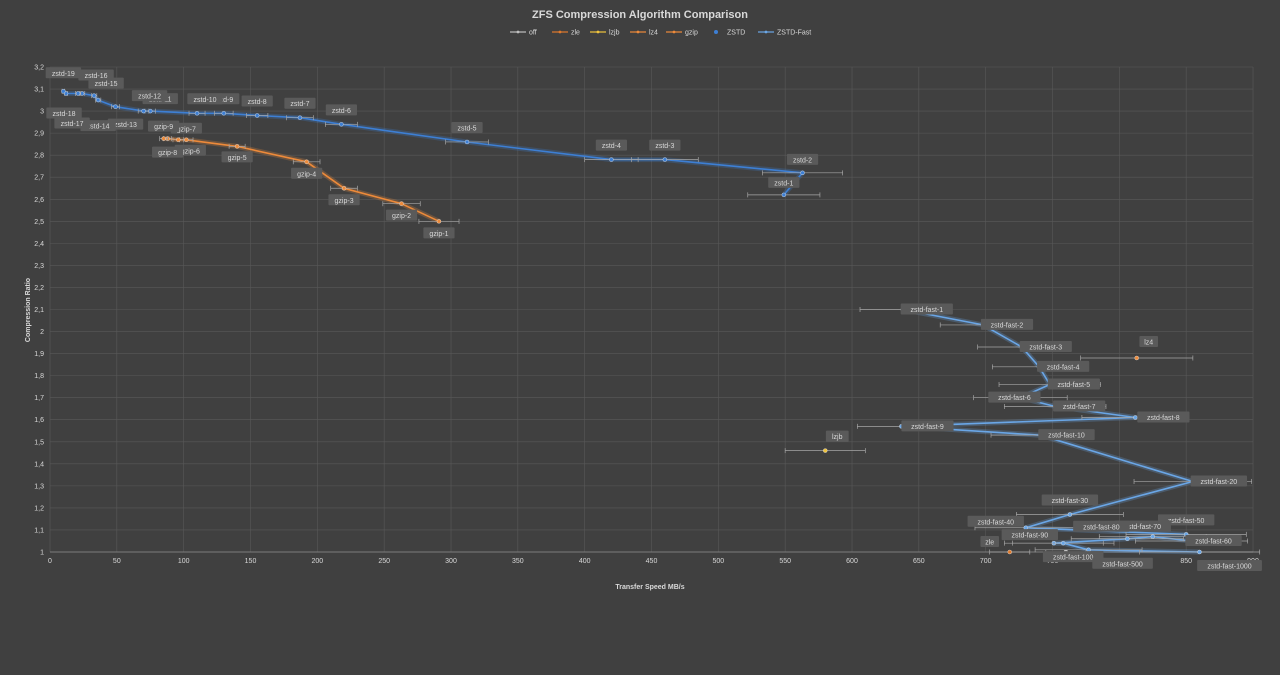 The width and height of the screenshot is (1280, 675). What do you see at coordinates (401, 215) in the screenshot?
I see `data-label: gzip-2` at bounding box center [401, 215].